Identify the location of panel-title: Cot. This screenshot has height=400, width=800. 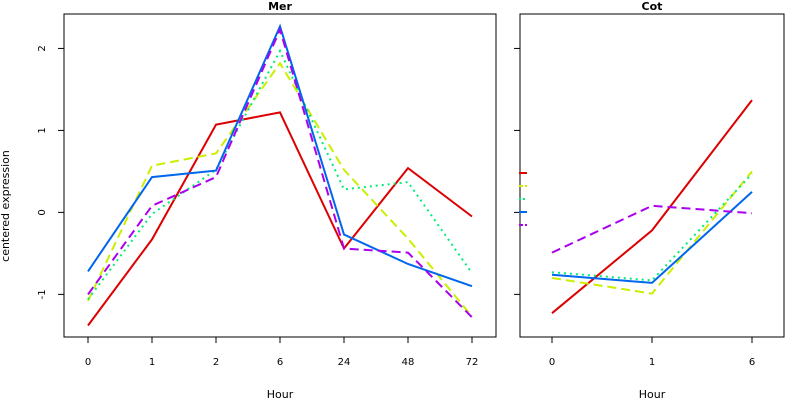
(652, 6).